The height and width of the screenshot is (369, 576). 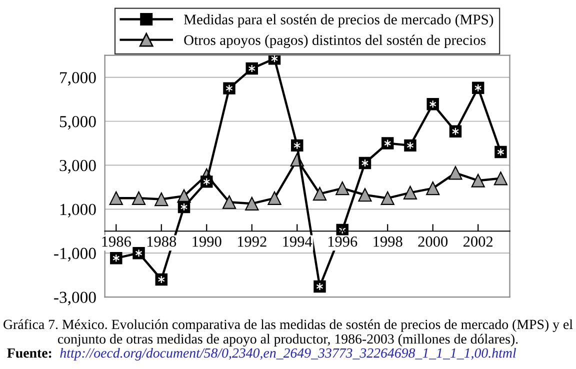 What do you see at coordinates (288, 354) in the screenshot?
I see `text: http://oecd.org/document/58/0,2340,en_2649_33773_32264698_1_1_1_1,00.html` at bounding box center [288, 354].